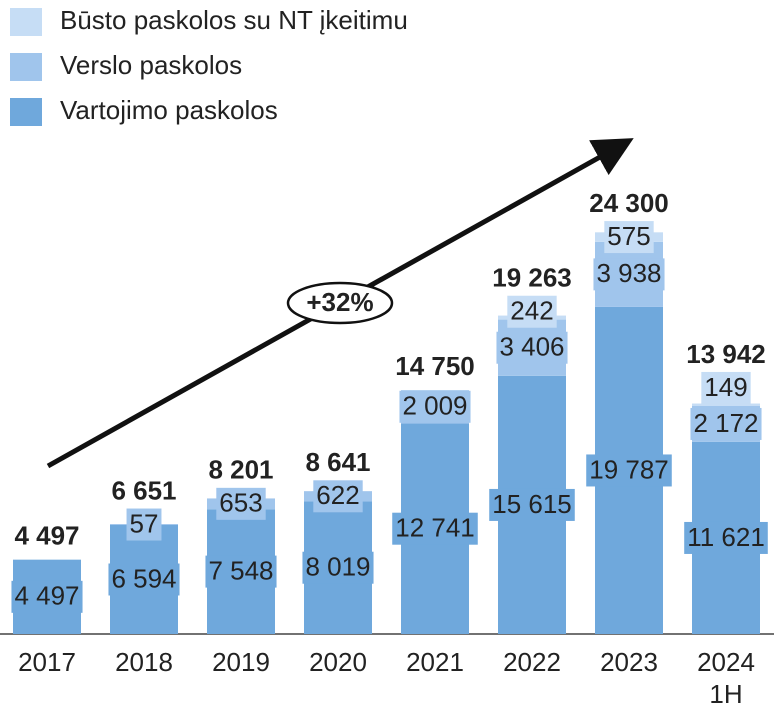 The width and height of the screenshot is (774, 708). Describe the element at coordinates (338, 662) in the screenshot. I see `x-tick-label: 2020` at that location.